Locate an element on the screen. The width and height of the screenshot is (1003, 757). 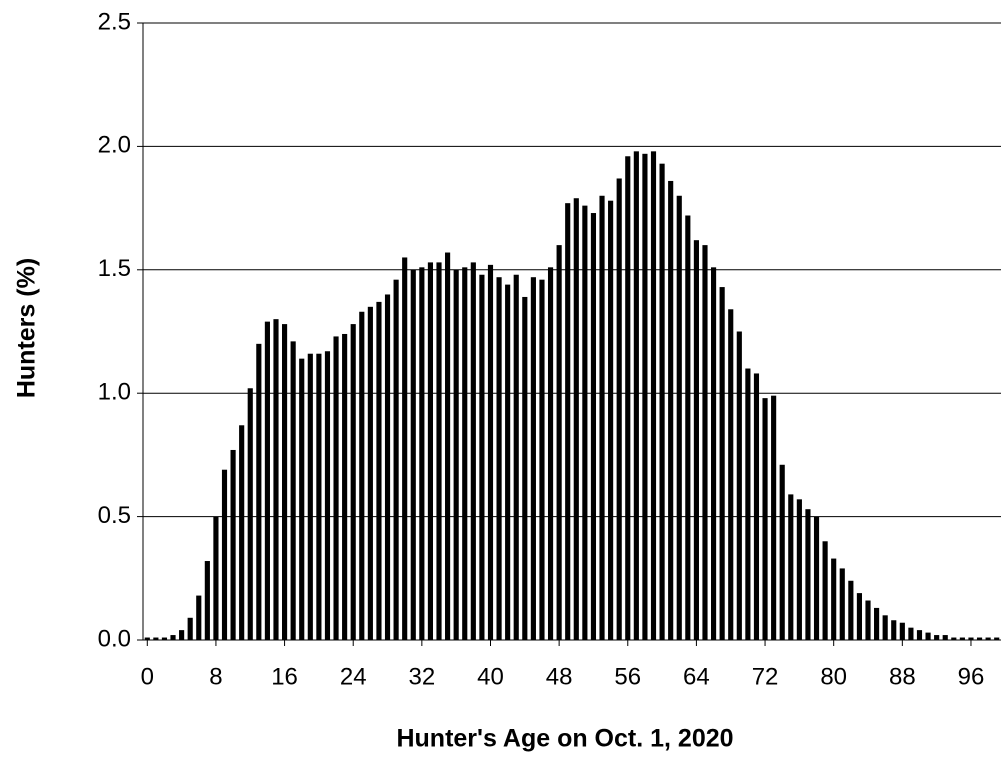
x-tick-label: 32 is located at coordinates (421, 676).